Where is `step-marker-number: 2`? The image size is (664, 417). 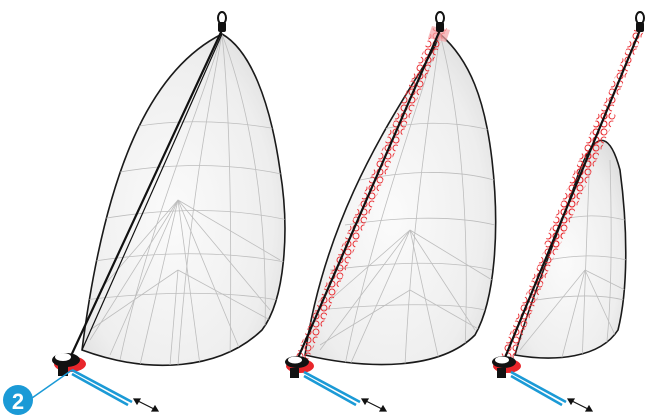 step-marker-number: 2 is located at coordinates (18, 401).